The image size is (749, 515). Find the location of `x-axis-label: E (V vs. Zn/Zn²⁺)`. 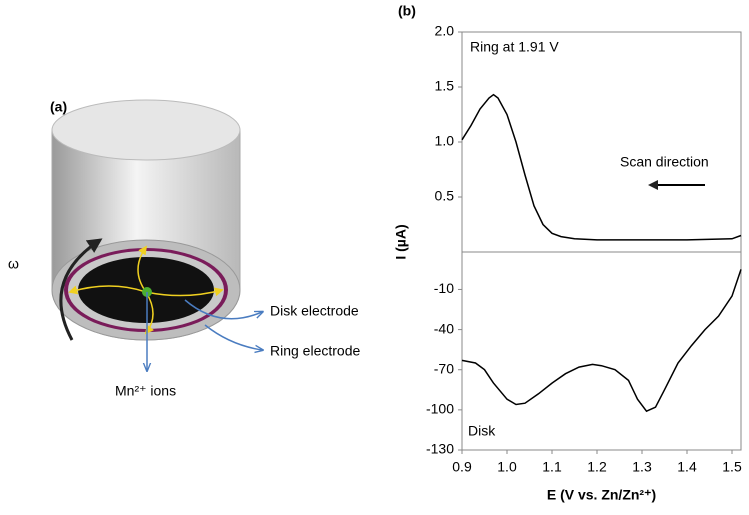

x-axis-label: E (V vs. Zn/Zn²⁺) is located at coordinates (601, 495).